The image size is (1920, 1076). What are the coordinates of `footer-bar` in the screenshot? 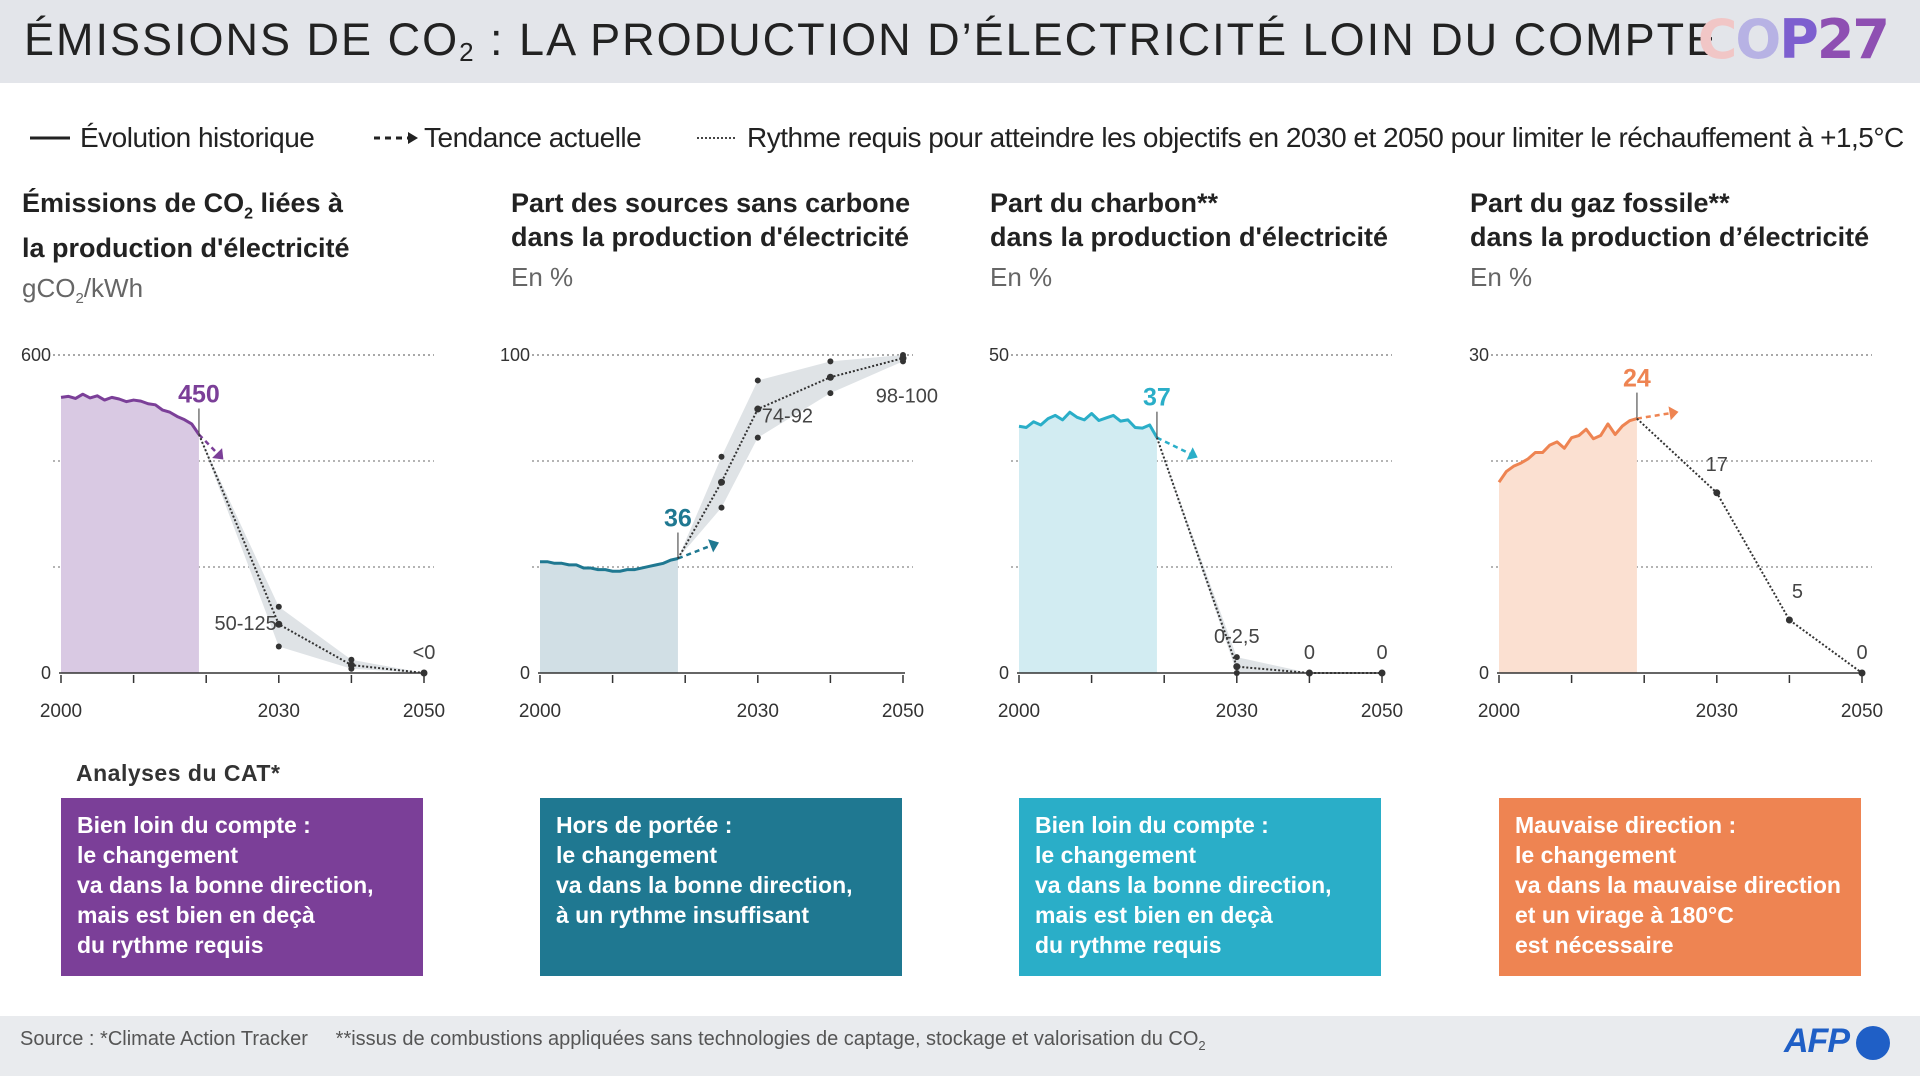 It's located at (960, 1046).